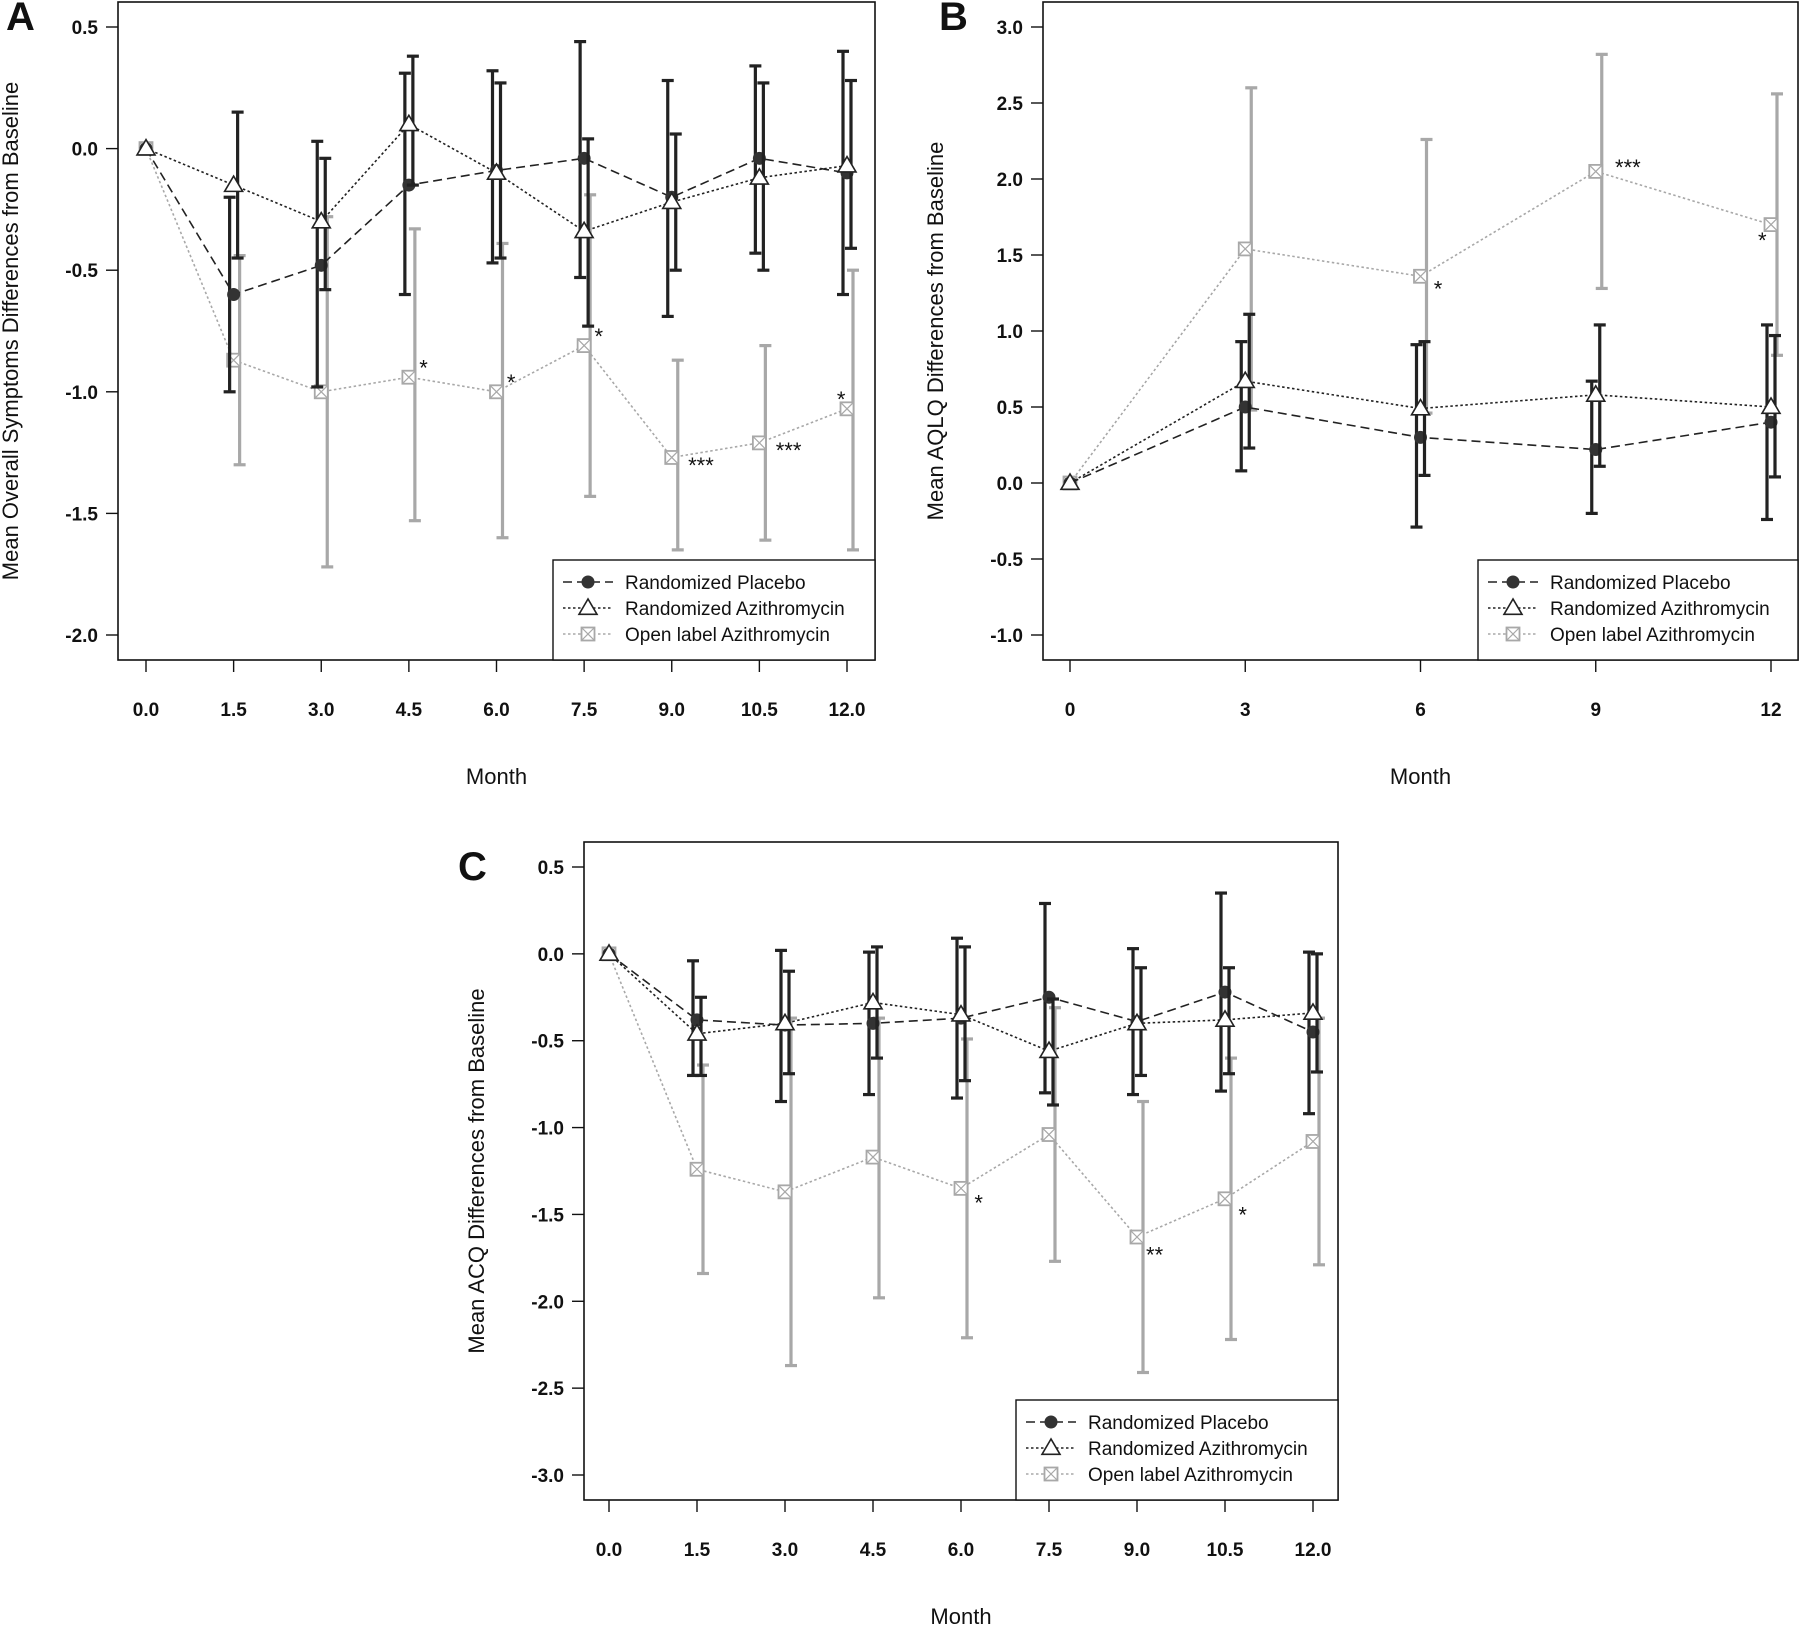 Image resolution: width=1800 pixels, height=1625 pixels. Describe the element at coordinates (234, 295) in the screenshot. I see `data-point-circle` at that location.